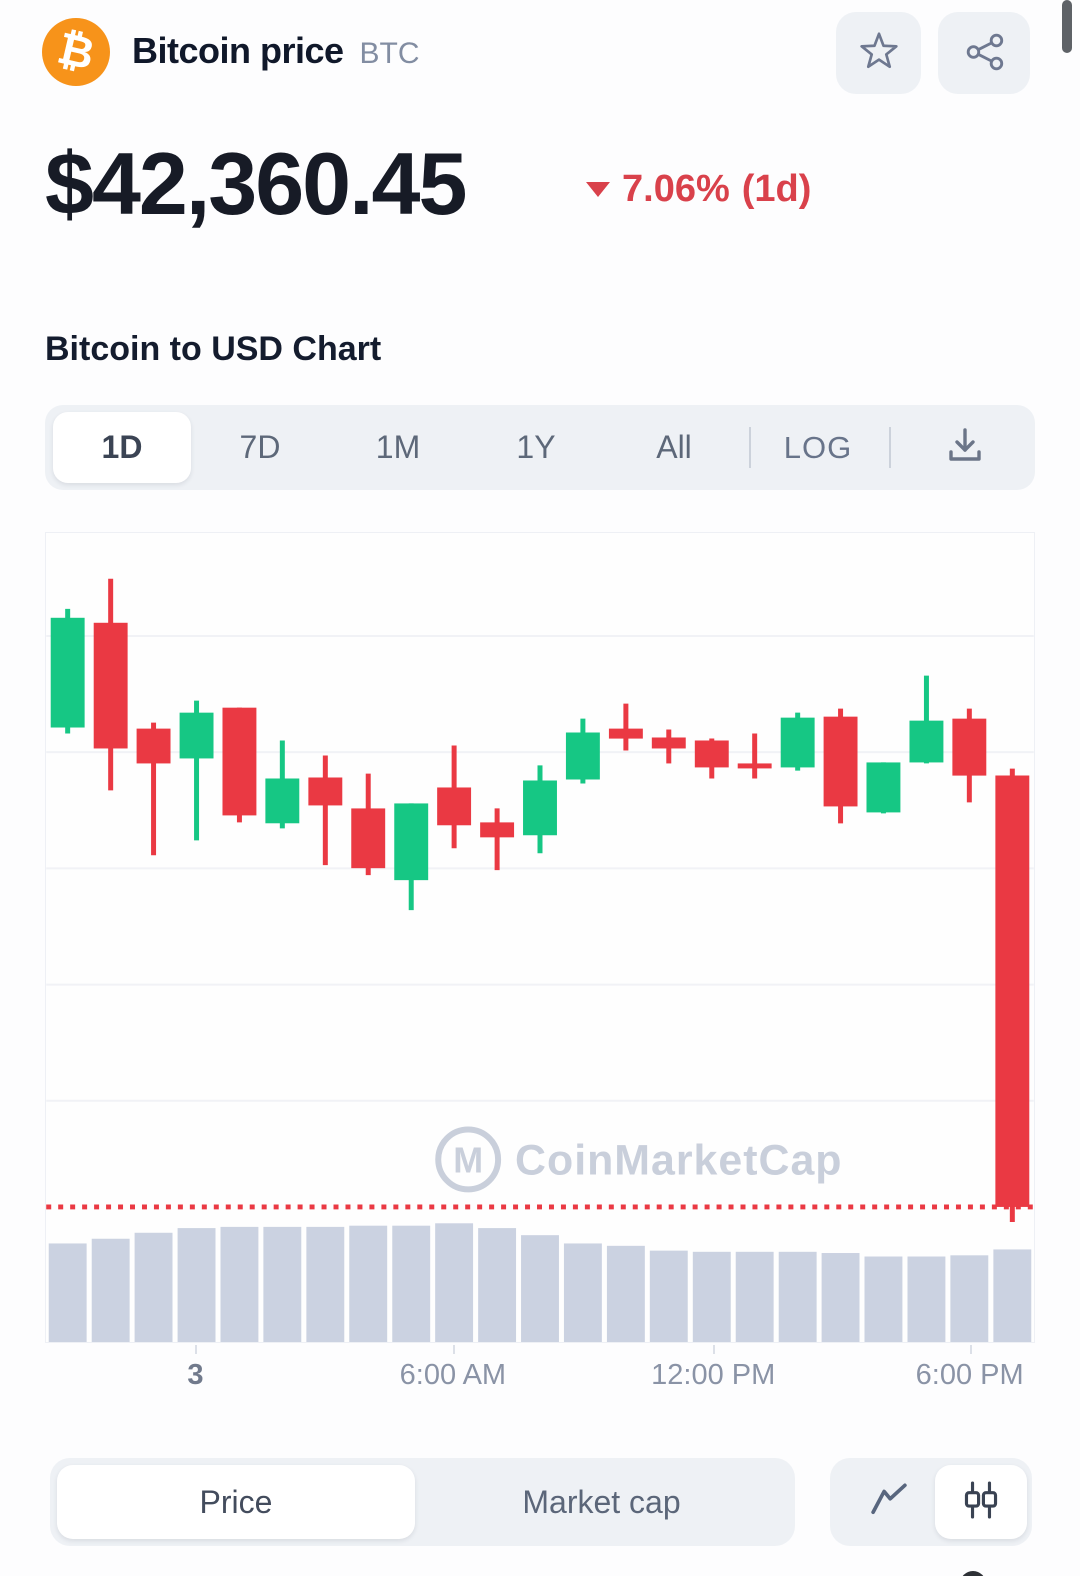  I want to click on coin-symbol: BTC, so click(389, 53).